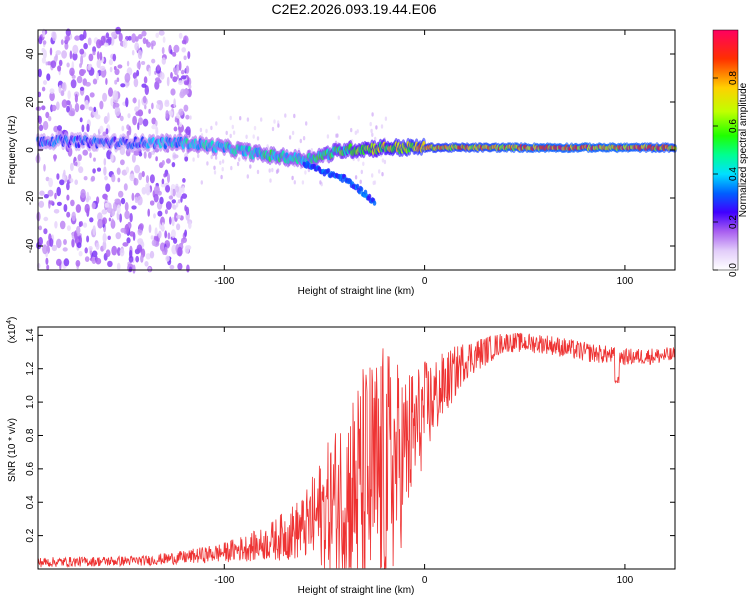  Describe the element at coordinates (30, 502) in the screenshot. I see `snr-y-tick-label: 0.4` at that location.